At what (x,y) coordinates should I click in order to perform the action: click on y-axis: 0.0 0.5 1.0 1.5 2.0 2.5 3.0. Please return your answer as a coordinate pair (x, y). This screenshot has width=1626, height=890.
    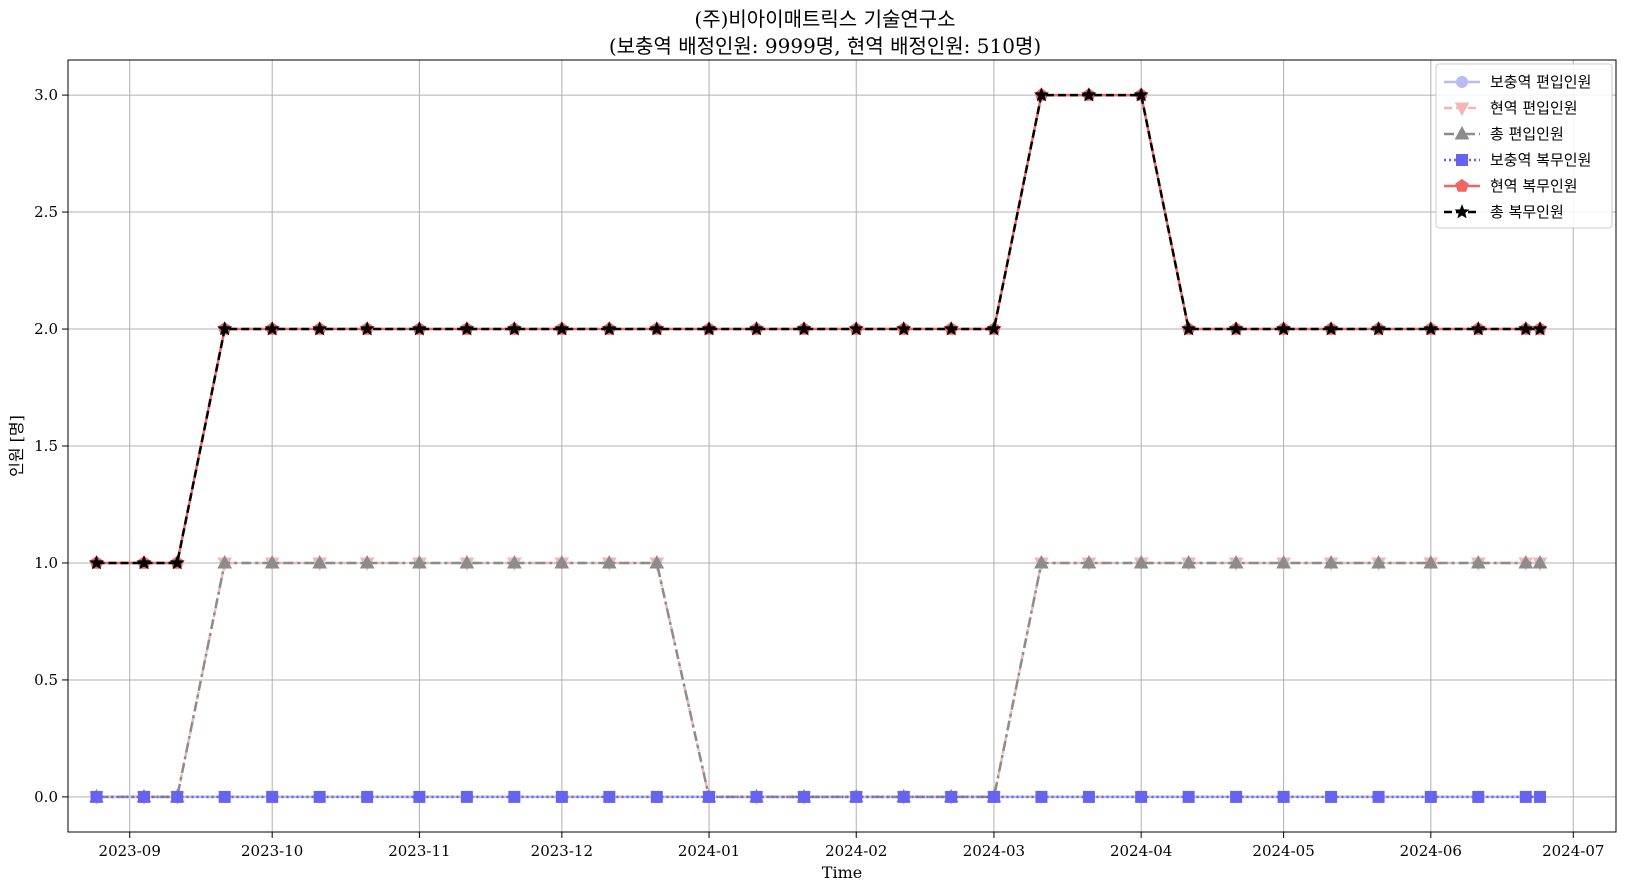
    Looking at the image, I should click on (51, 446).